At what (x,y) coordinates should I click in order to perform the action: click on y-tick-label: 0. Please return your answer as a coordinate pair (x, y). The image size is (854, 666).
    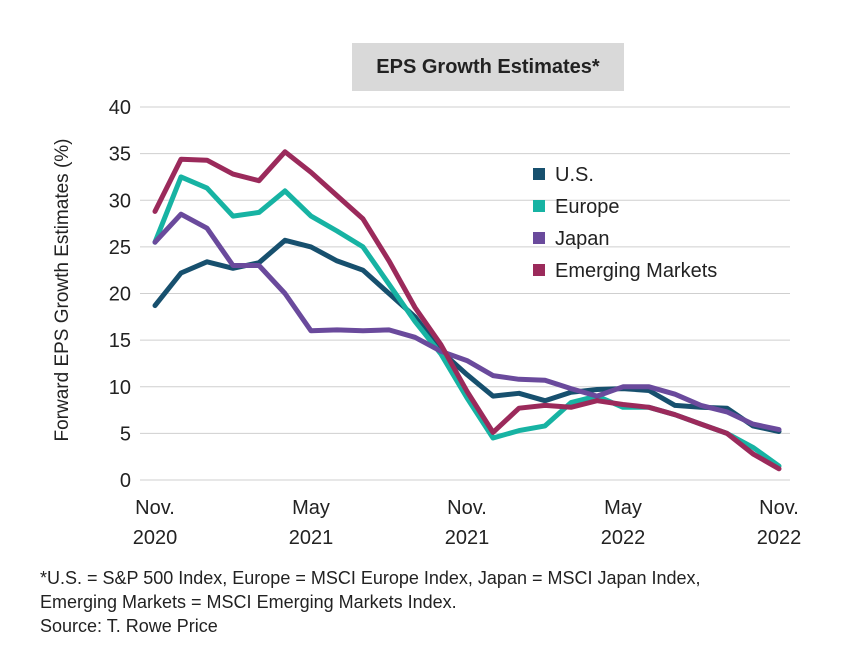
    Looking at the image, I should click on (125, 481).